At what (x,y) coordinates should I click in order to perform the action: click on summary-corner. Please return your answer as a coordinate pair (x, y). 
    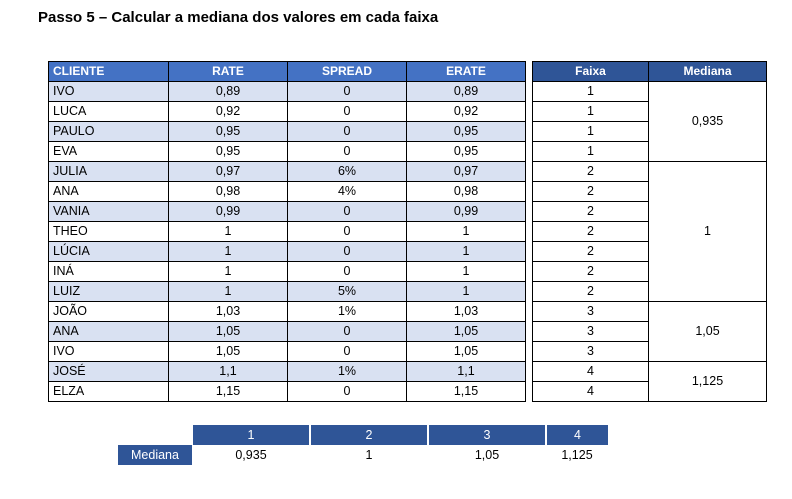
    Looking at the image, I should click on (155, 435).